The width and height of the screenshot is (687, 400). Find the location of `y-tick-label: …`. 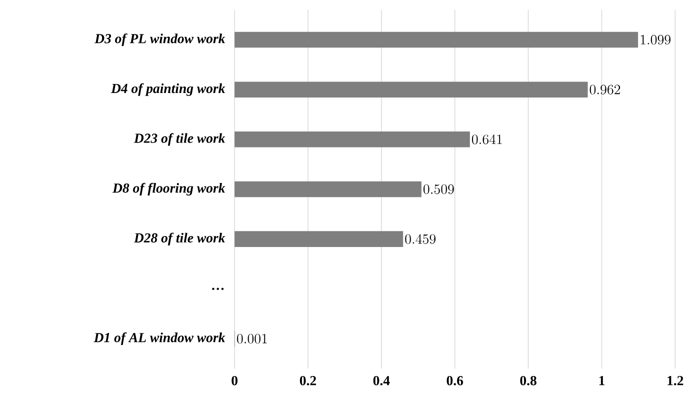

y-tick-label: … is located at coordinates (218, 289).